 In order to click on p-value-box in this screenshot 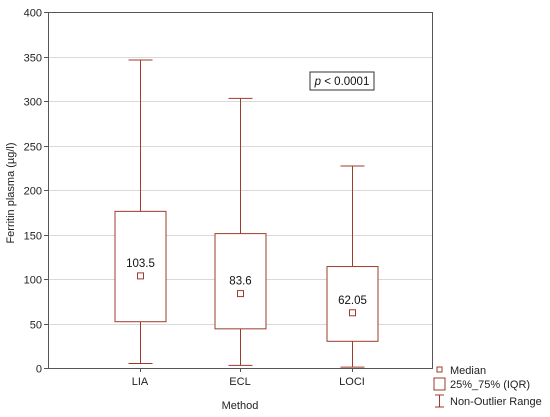, I will do `click(342, 81)`.